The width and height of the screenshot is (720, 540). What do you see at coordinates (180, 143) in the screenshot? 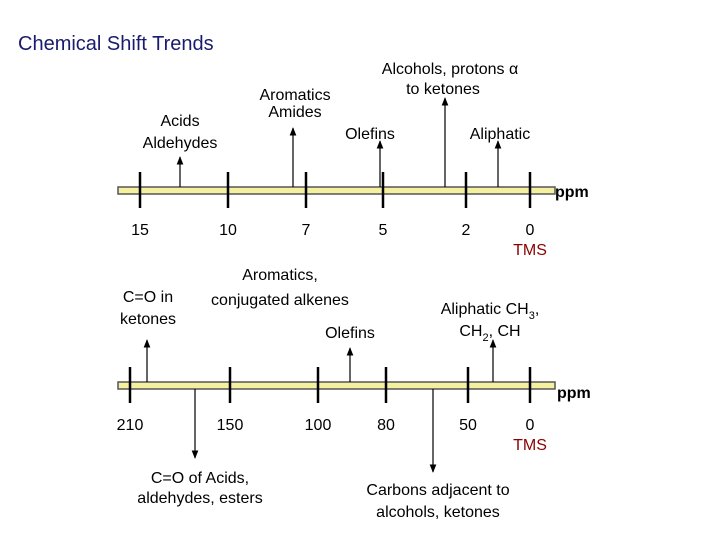
I see `label: Aldehydes` at bounding box center [180, 143].